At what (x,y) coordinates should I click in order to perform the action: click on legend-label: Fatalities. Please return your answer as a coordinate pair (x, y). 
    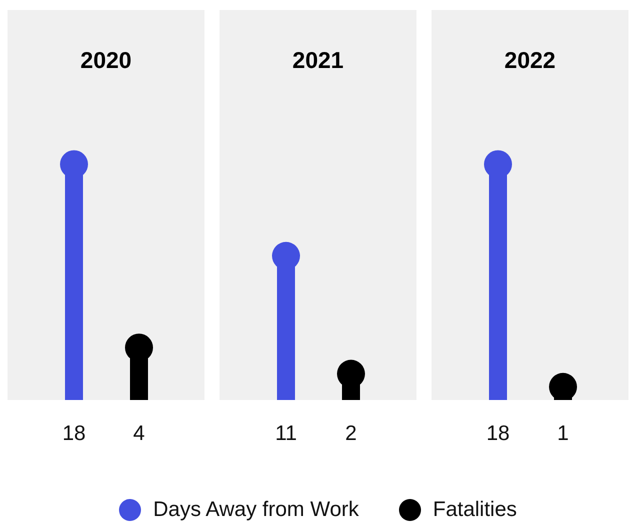
    Looking at the image, I should click on (474, 510).